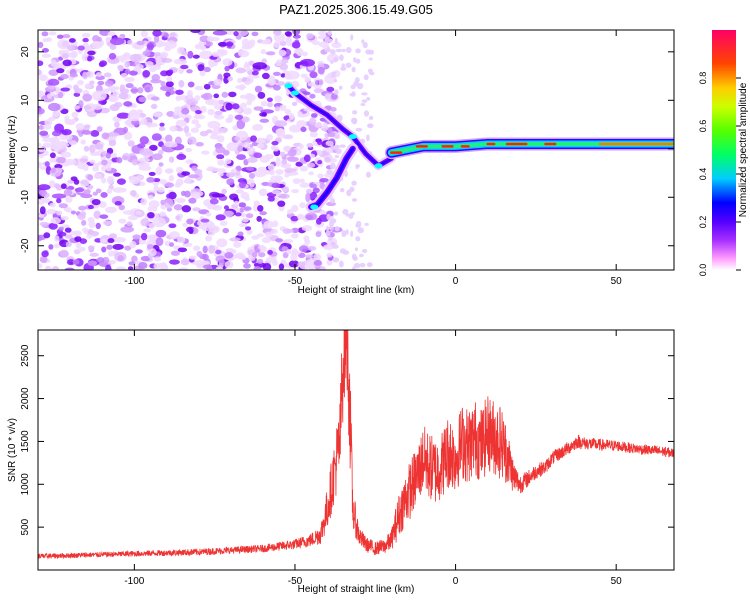  Describe the element at coordinates (617, 281) in the screenshot. I see `x-tick-label: 50` at that location.